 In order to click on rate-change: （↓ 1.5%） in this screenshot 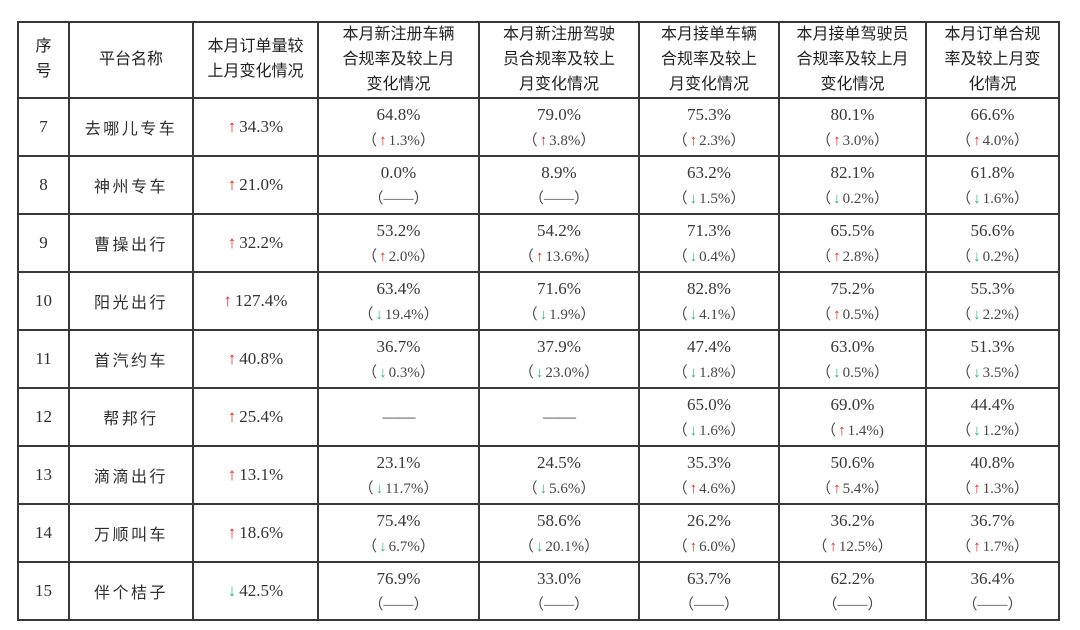, I will do `click(709, 198)`.